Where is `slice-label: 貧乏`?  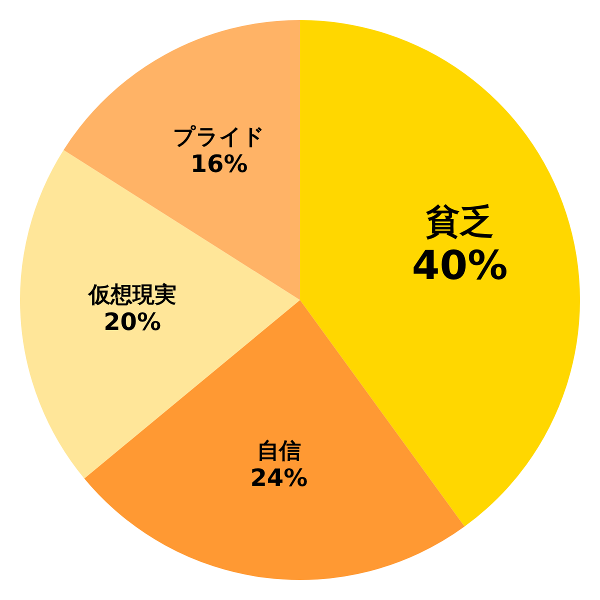 slice-label: 貧乏 is located at coordinates (459, 222).